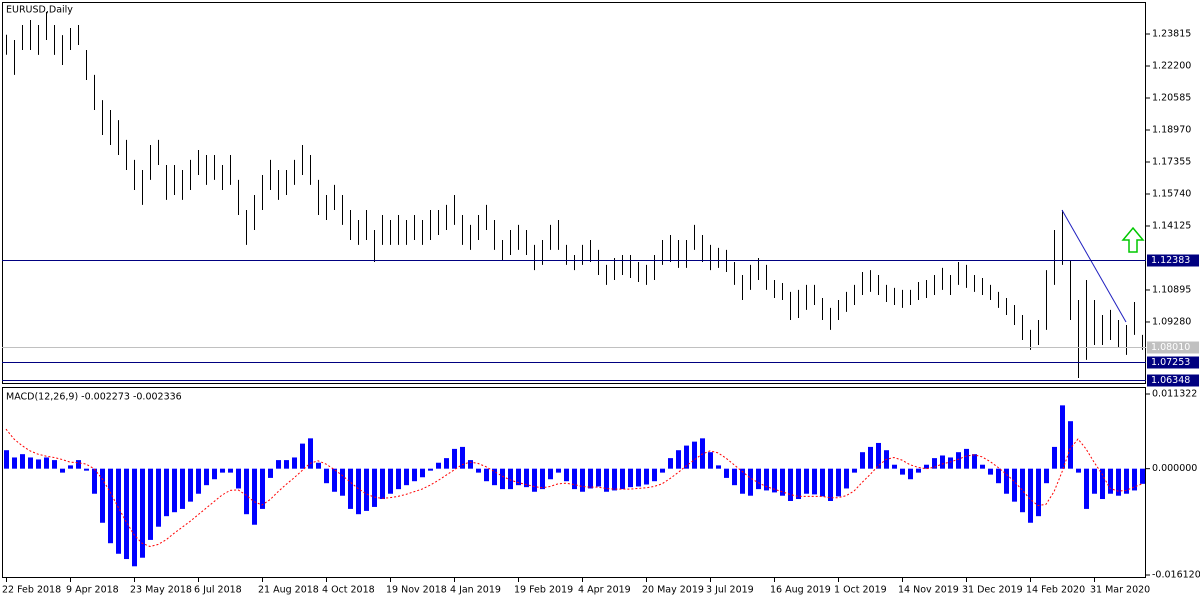  Describe the element at coordinates (1171, 321) in the screenshot. I see `y-tick-label: 1.09280` at that location.